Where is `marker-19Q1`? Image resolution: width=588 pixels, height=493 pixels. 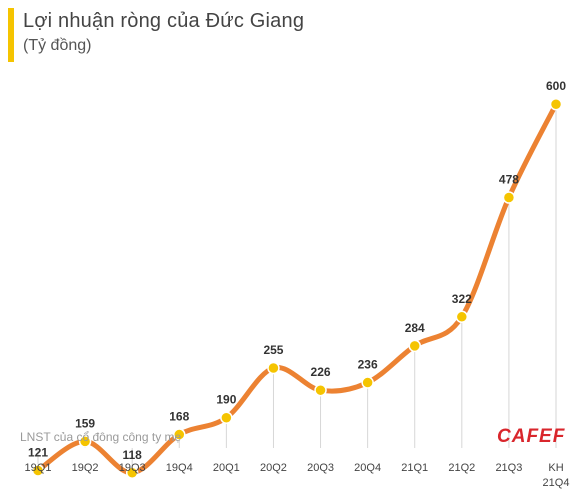
marker-19Q1 is located at coordinates (38, 470).